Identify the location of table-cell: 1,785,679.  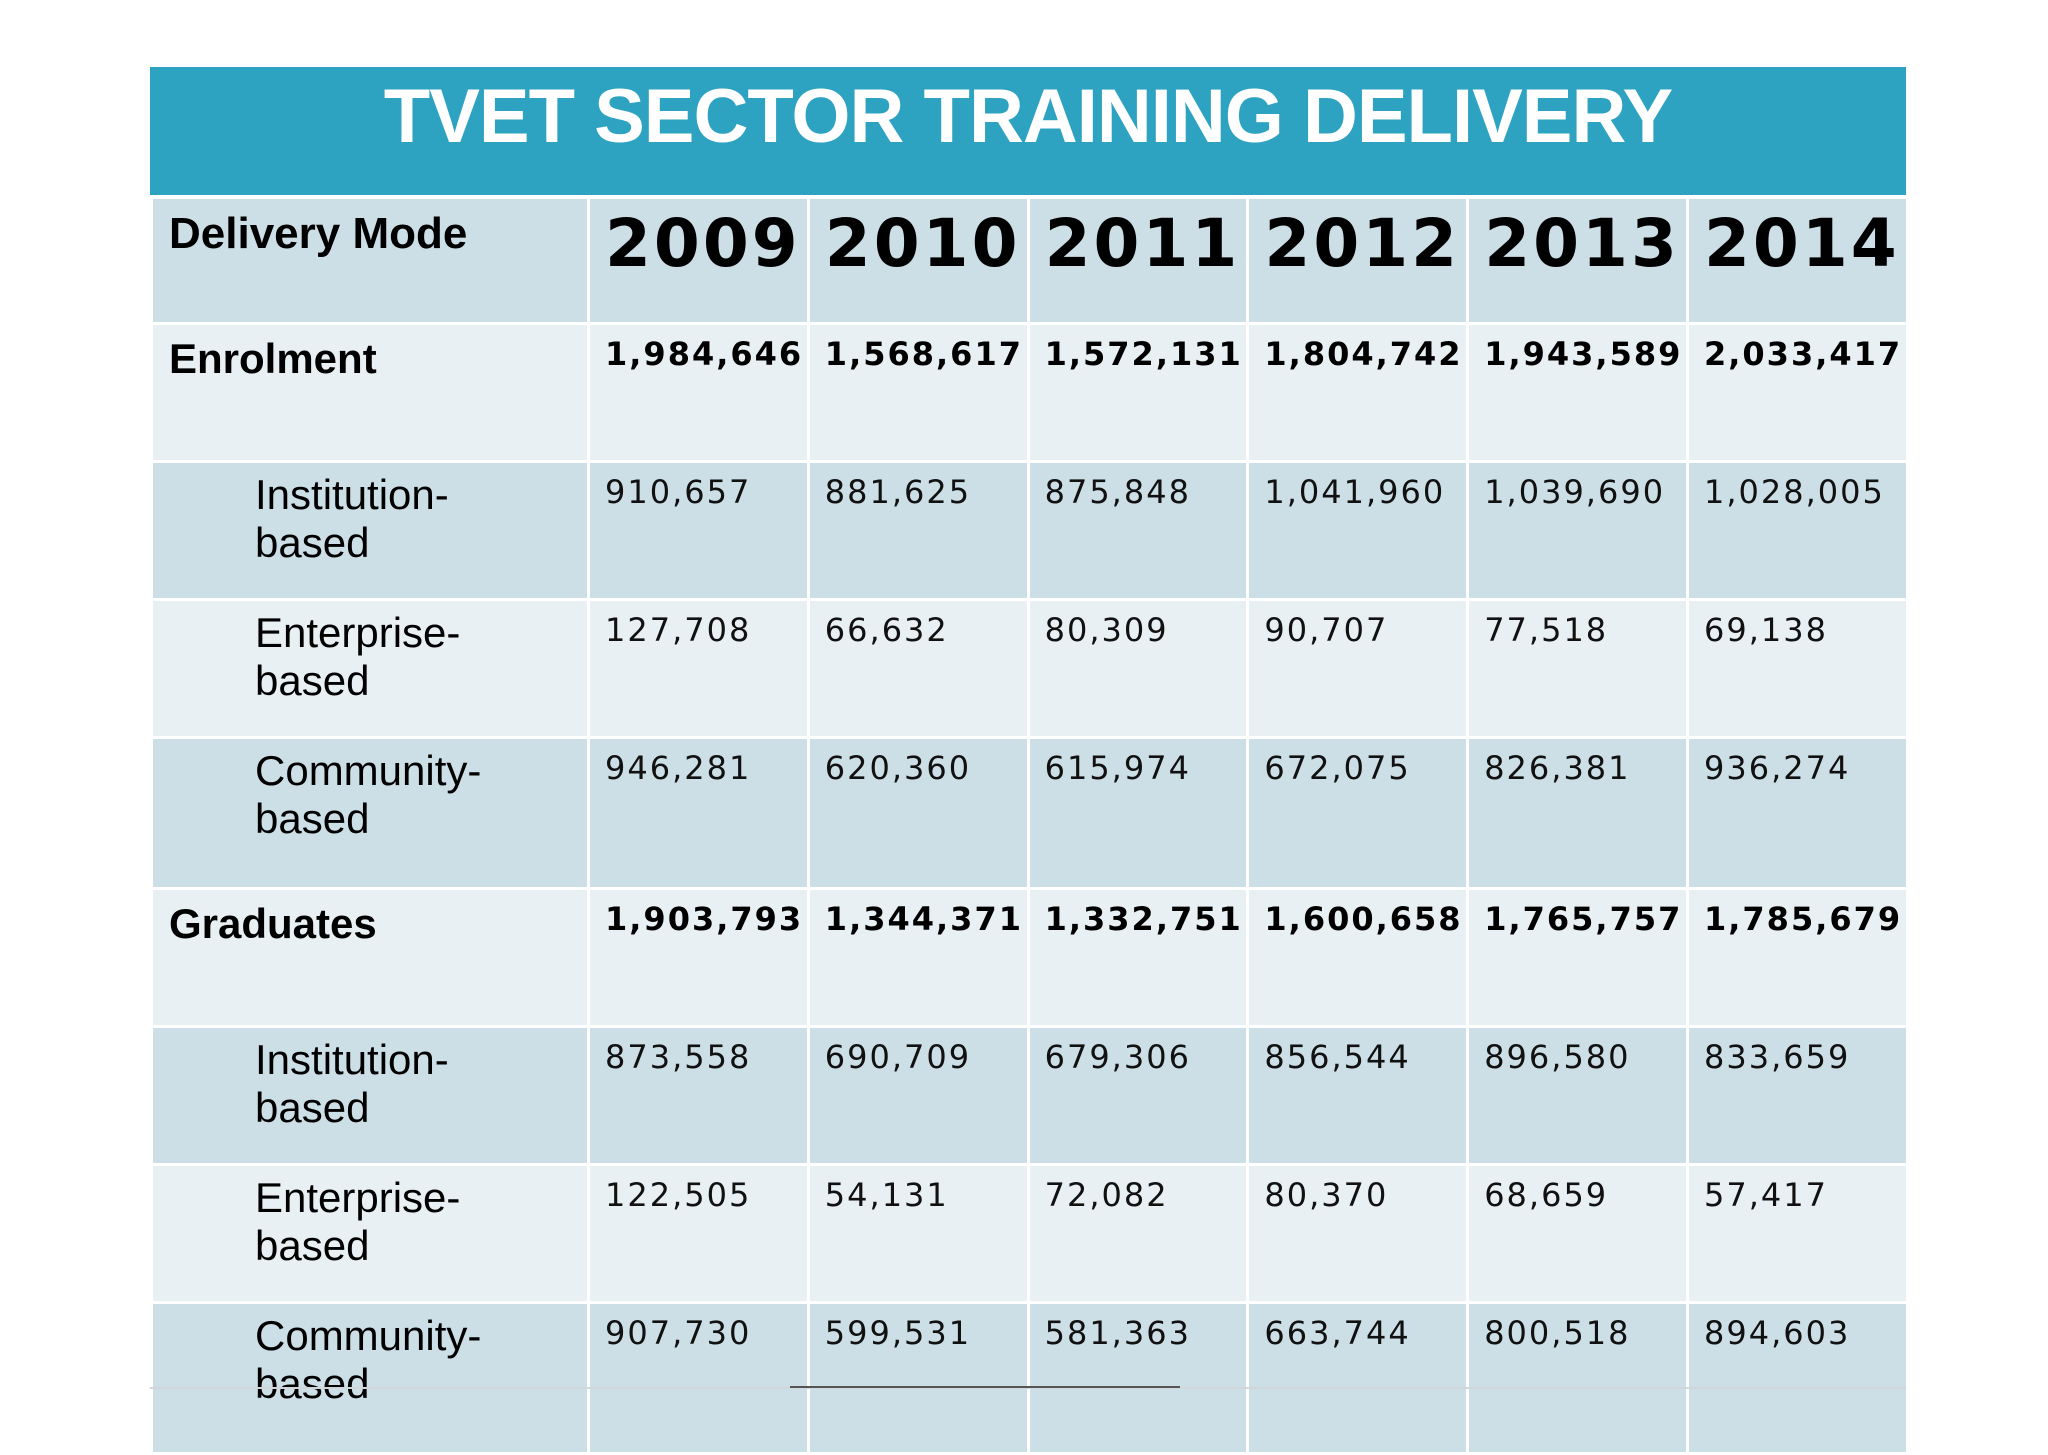
(1797, 957).